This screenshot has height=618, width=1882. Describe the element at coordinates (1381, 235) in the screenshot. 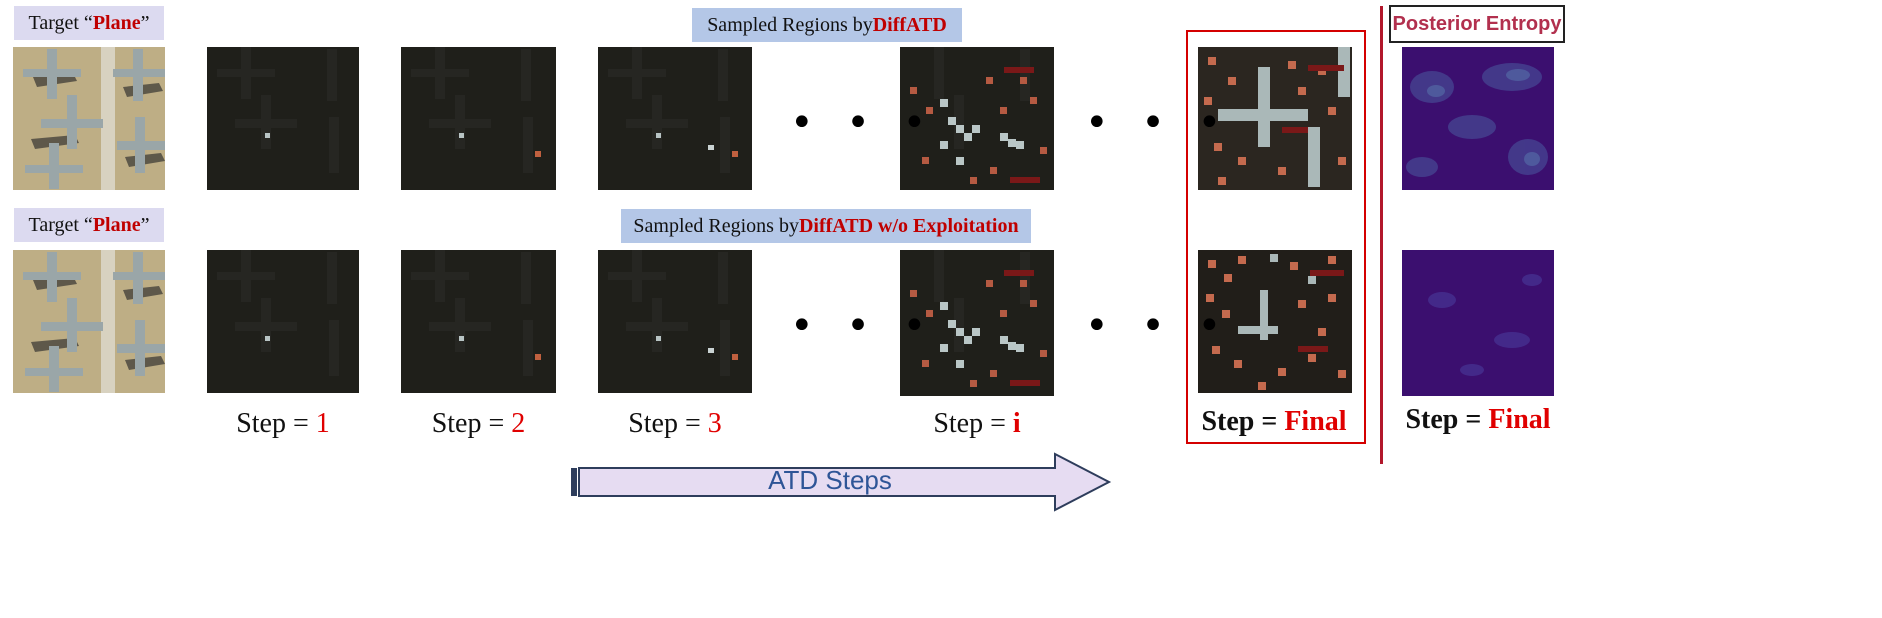

I see `entropy-separator` at that location.